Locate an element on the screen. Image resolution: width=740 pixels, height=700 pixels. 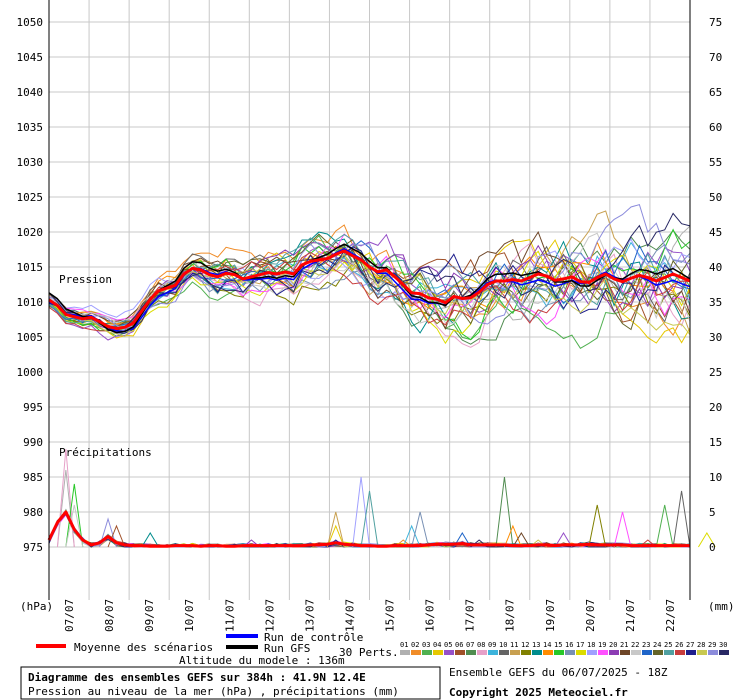
right-tick-label: 65 is located at coordinates (715, 92).